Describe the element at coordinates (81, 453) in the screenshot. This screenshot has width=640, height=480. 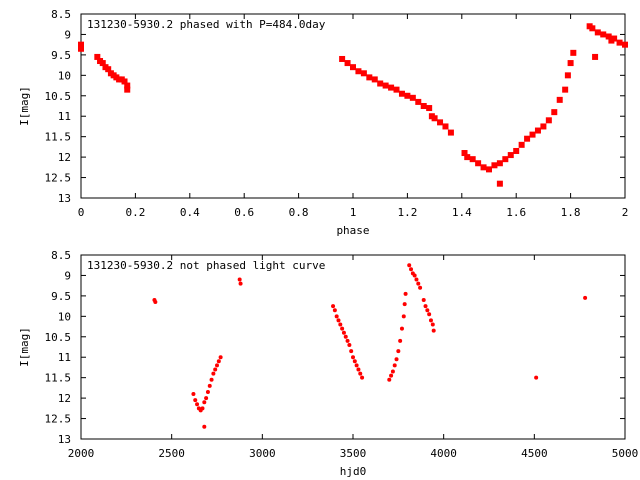
I see `unphased-x-tick-label: 2000` at that location.